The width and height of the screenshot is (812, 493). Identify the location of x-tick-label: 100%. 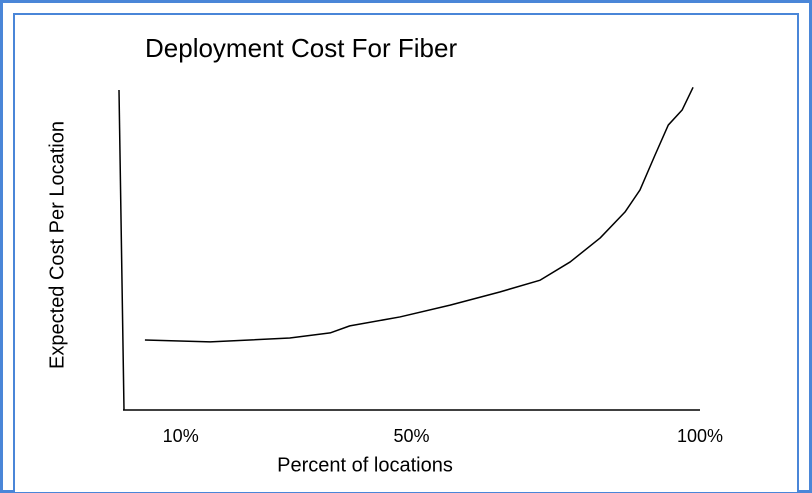
(700, 436).